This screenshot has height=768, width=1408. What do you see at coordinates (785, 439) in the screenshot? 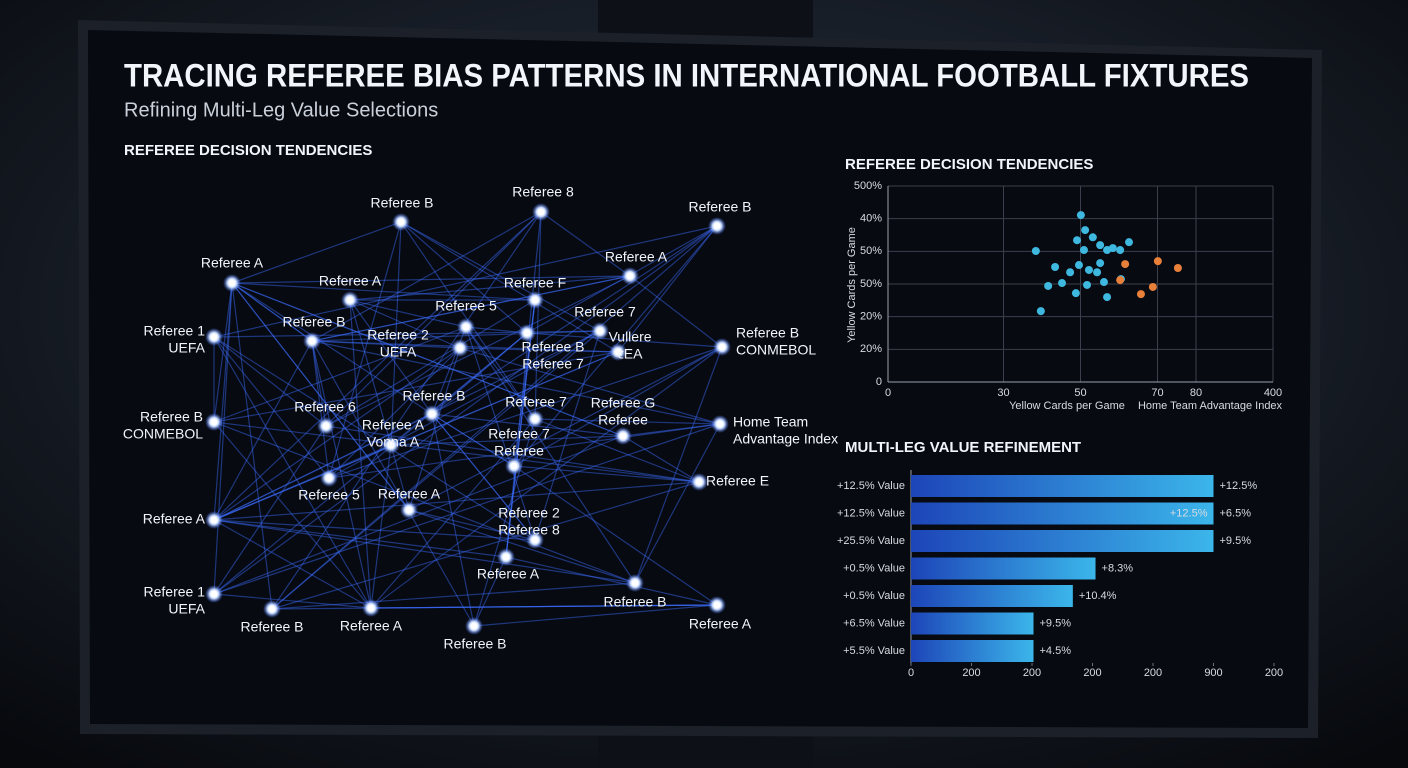
I see `network-node-label: Advantage Index` at bounding box center [785, 439].